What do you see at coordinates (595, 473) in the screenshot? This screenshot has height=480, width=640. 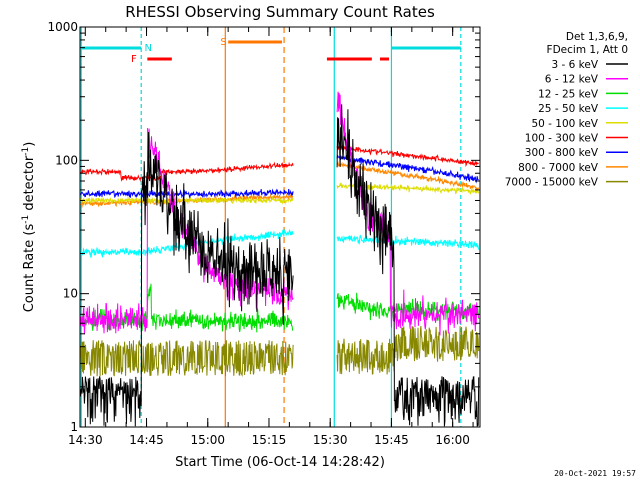 I see `footer-date: 20-Oct-2021 19:57` at bounding box center [595, 473].